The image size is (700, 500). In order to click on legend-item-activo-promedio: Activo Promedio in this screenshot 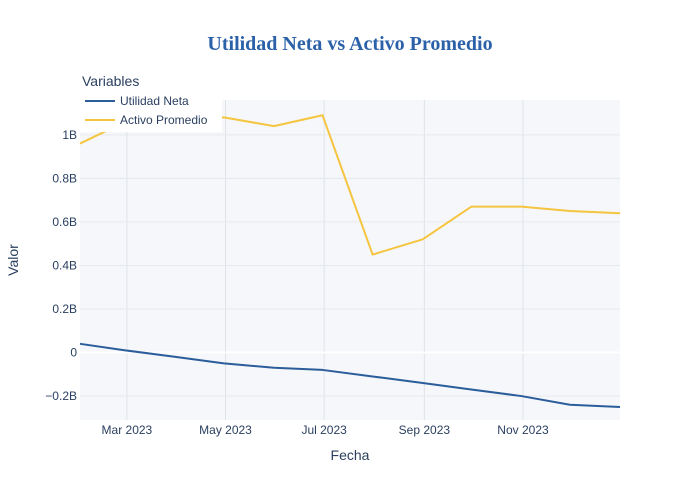, I will do `click(146, 120)`.